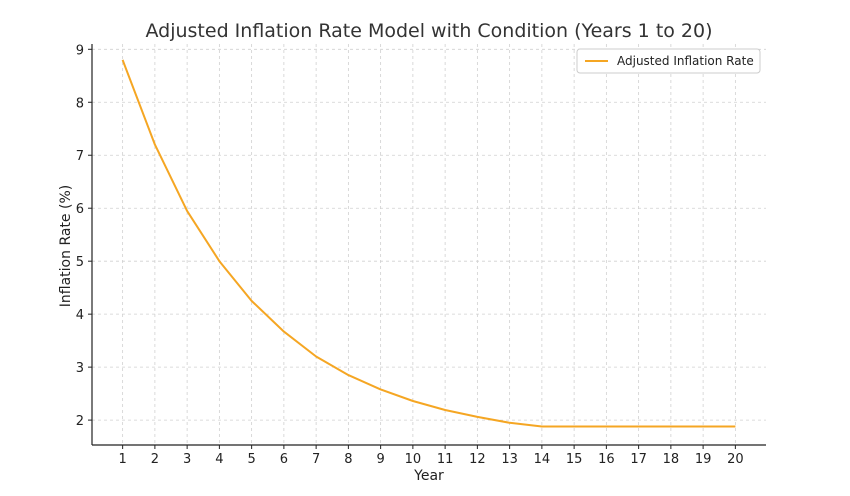 Image resolution: width=850 pixels, height=496 pixels. Describe the element at coordinates (428, 476) in the screenshot. I see `x-axis-label: Year` at that location.